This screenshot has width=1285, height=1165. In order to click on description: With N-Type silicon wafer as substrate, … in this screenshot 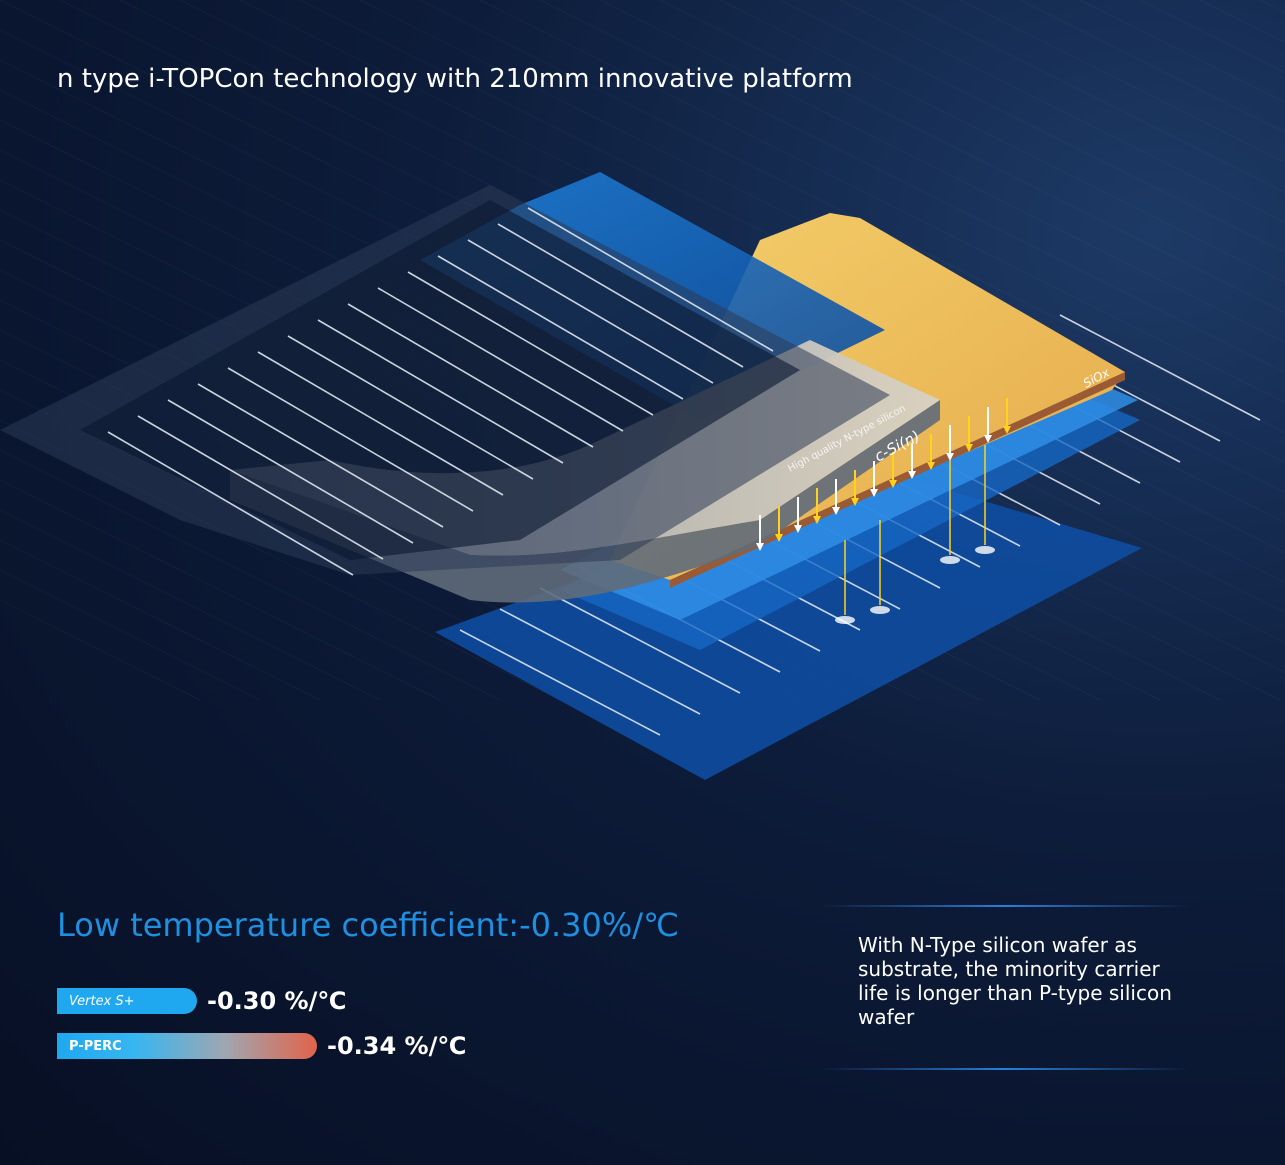, I will do `click(1015, 981)`.